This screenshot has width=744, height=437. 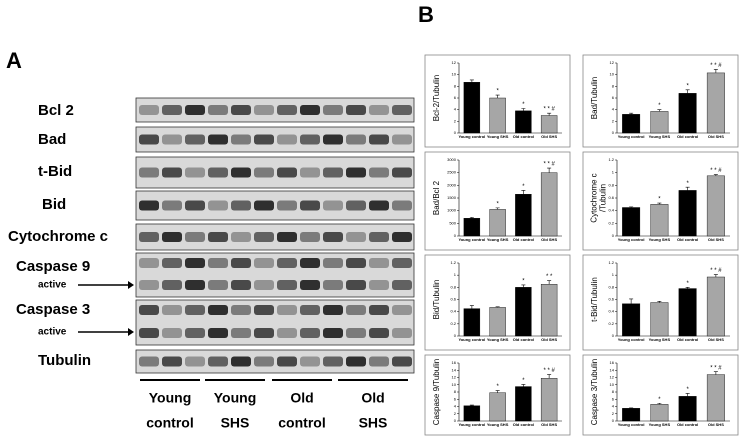 I want to click on y-axis-label: /Tubulin, so click(x=603, y=198).